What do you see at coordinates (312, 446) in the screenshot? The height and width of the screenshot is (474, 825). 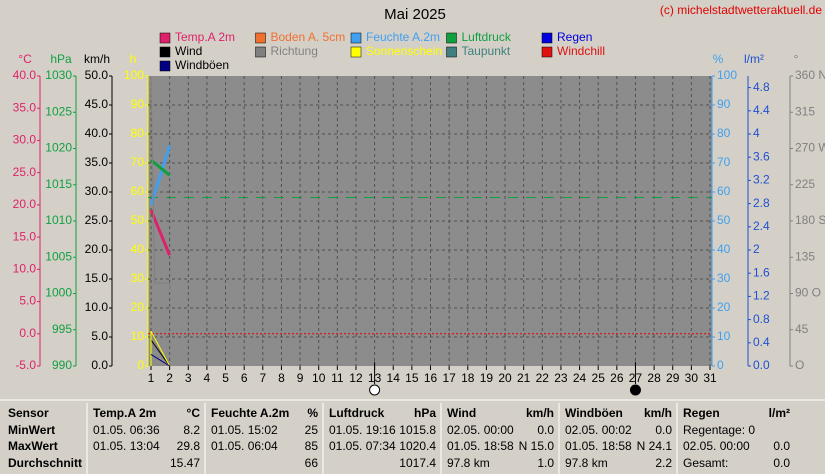 I see `cell-value: 85` at bounding box center [312, 446].